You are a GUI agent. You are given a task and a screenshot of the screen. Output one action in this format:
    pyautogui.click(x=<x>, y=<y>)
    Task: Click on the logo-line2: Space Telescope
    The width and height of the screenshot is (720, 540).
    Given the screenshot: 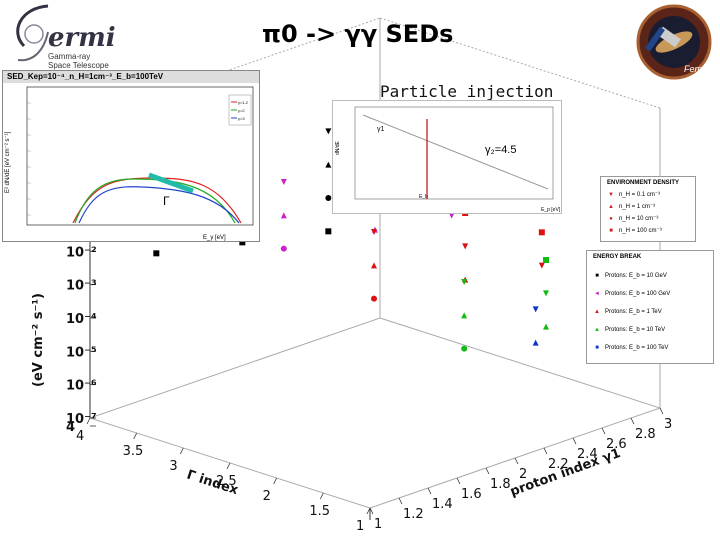 What is the action you would take?
    pyautogui.click(x=78, y=65)
    